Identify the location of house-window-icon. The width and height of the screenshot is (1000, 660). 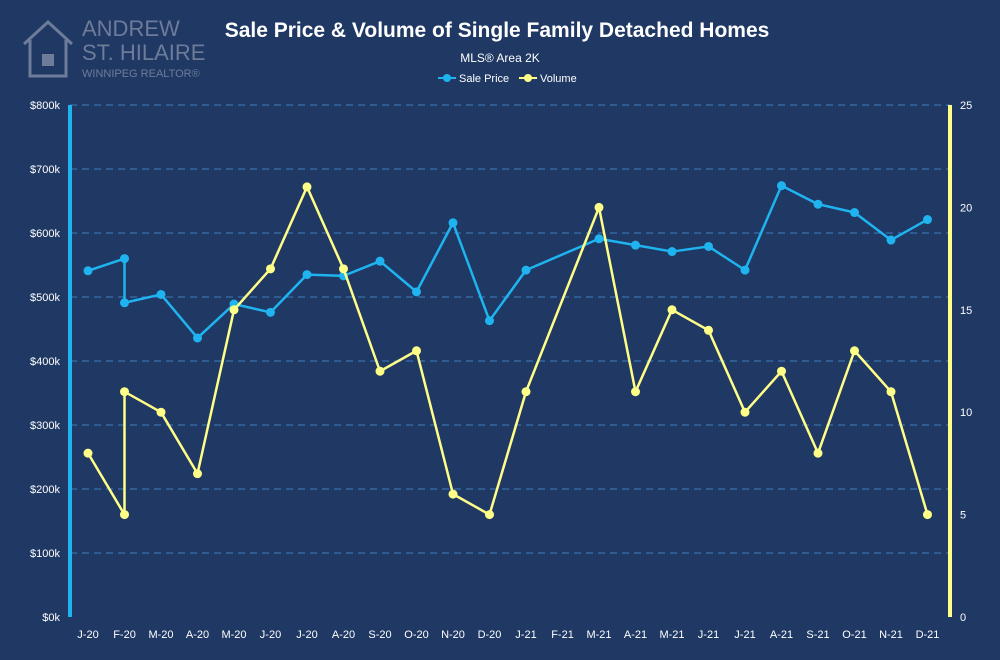
(48, 60).